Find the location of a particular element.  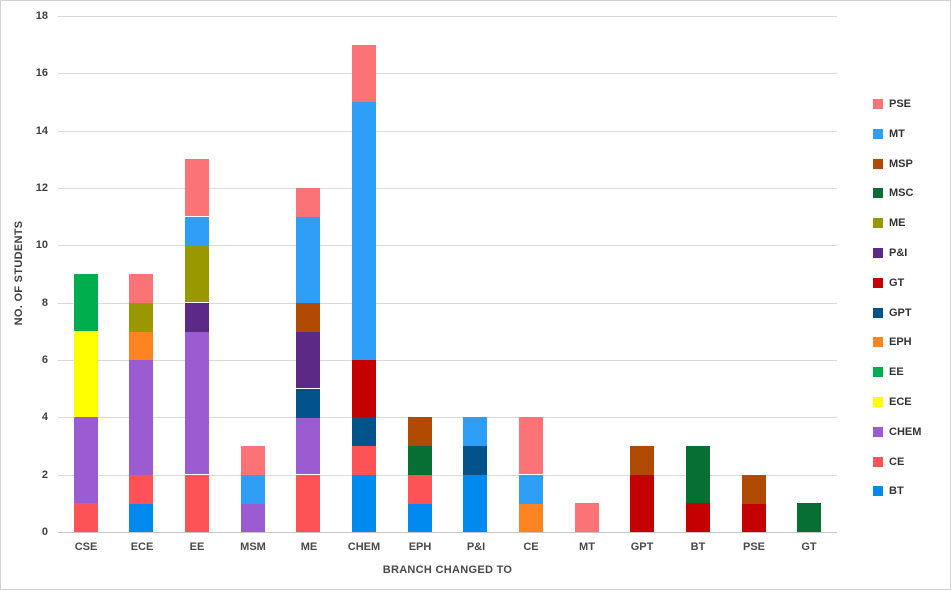

legend-item-MSP: MSP is located at coordinates (893, 164).